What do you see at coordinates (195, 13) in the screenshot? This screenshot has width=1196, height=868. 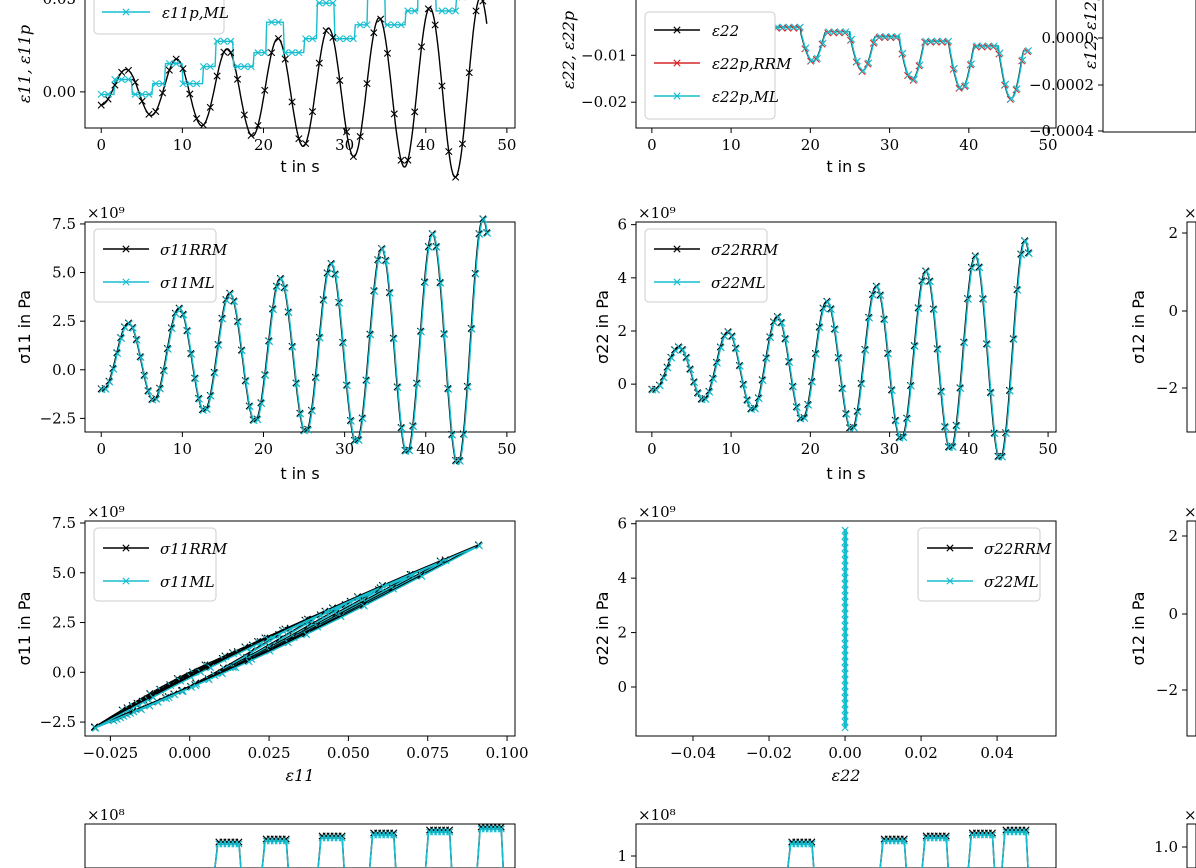 I see `legend-label: ε11p,ML` at bounding box center [195, 13].